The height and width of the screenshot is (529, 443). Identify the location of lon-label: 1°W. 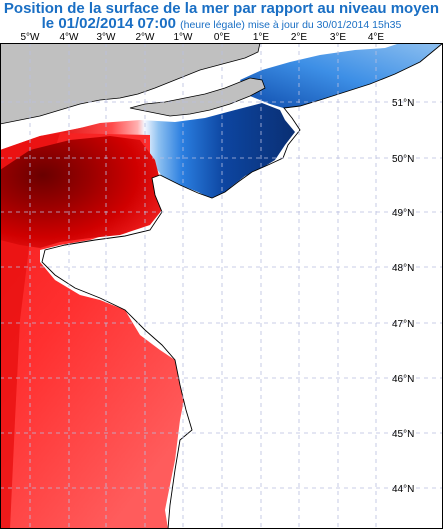
(184, 37).